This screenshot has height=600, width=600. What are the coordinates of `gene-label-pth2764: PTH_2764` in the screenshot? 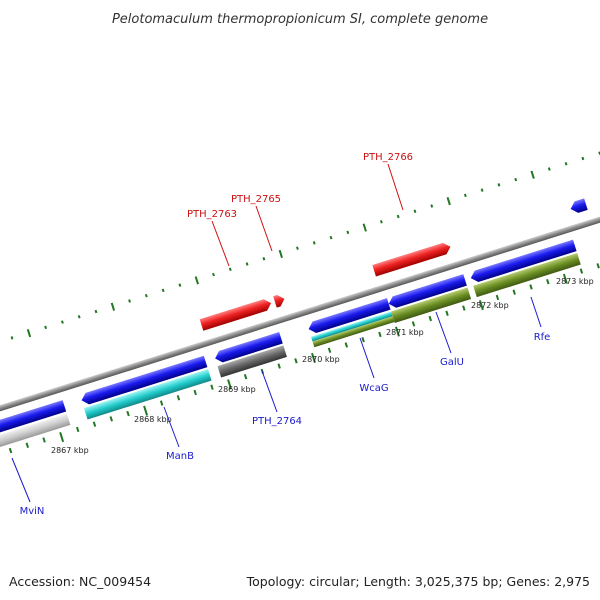 It's located at (277, 421).